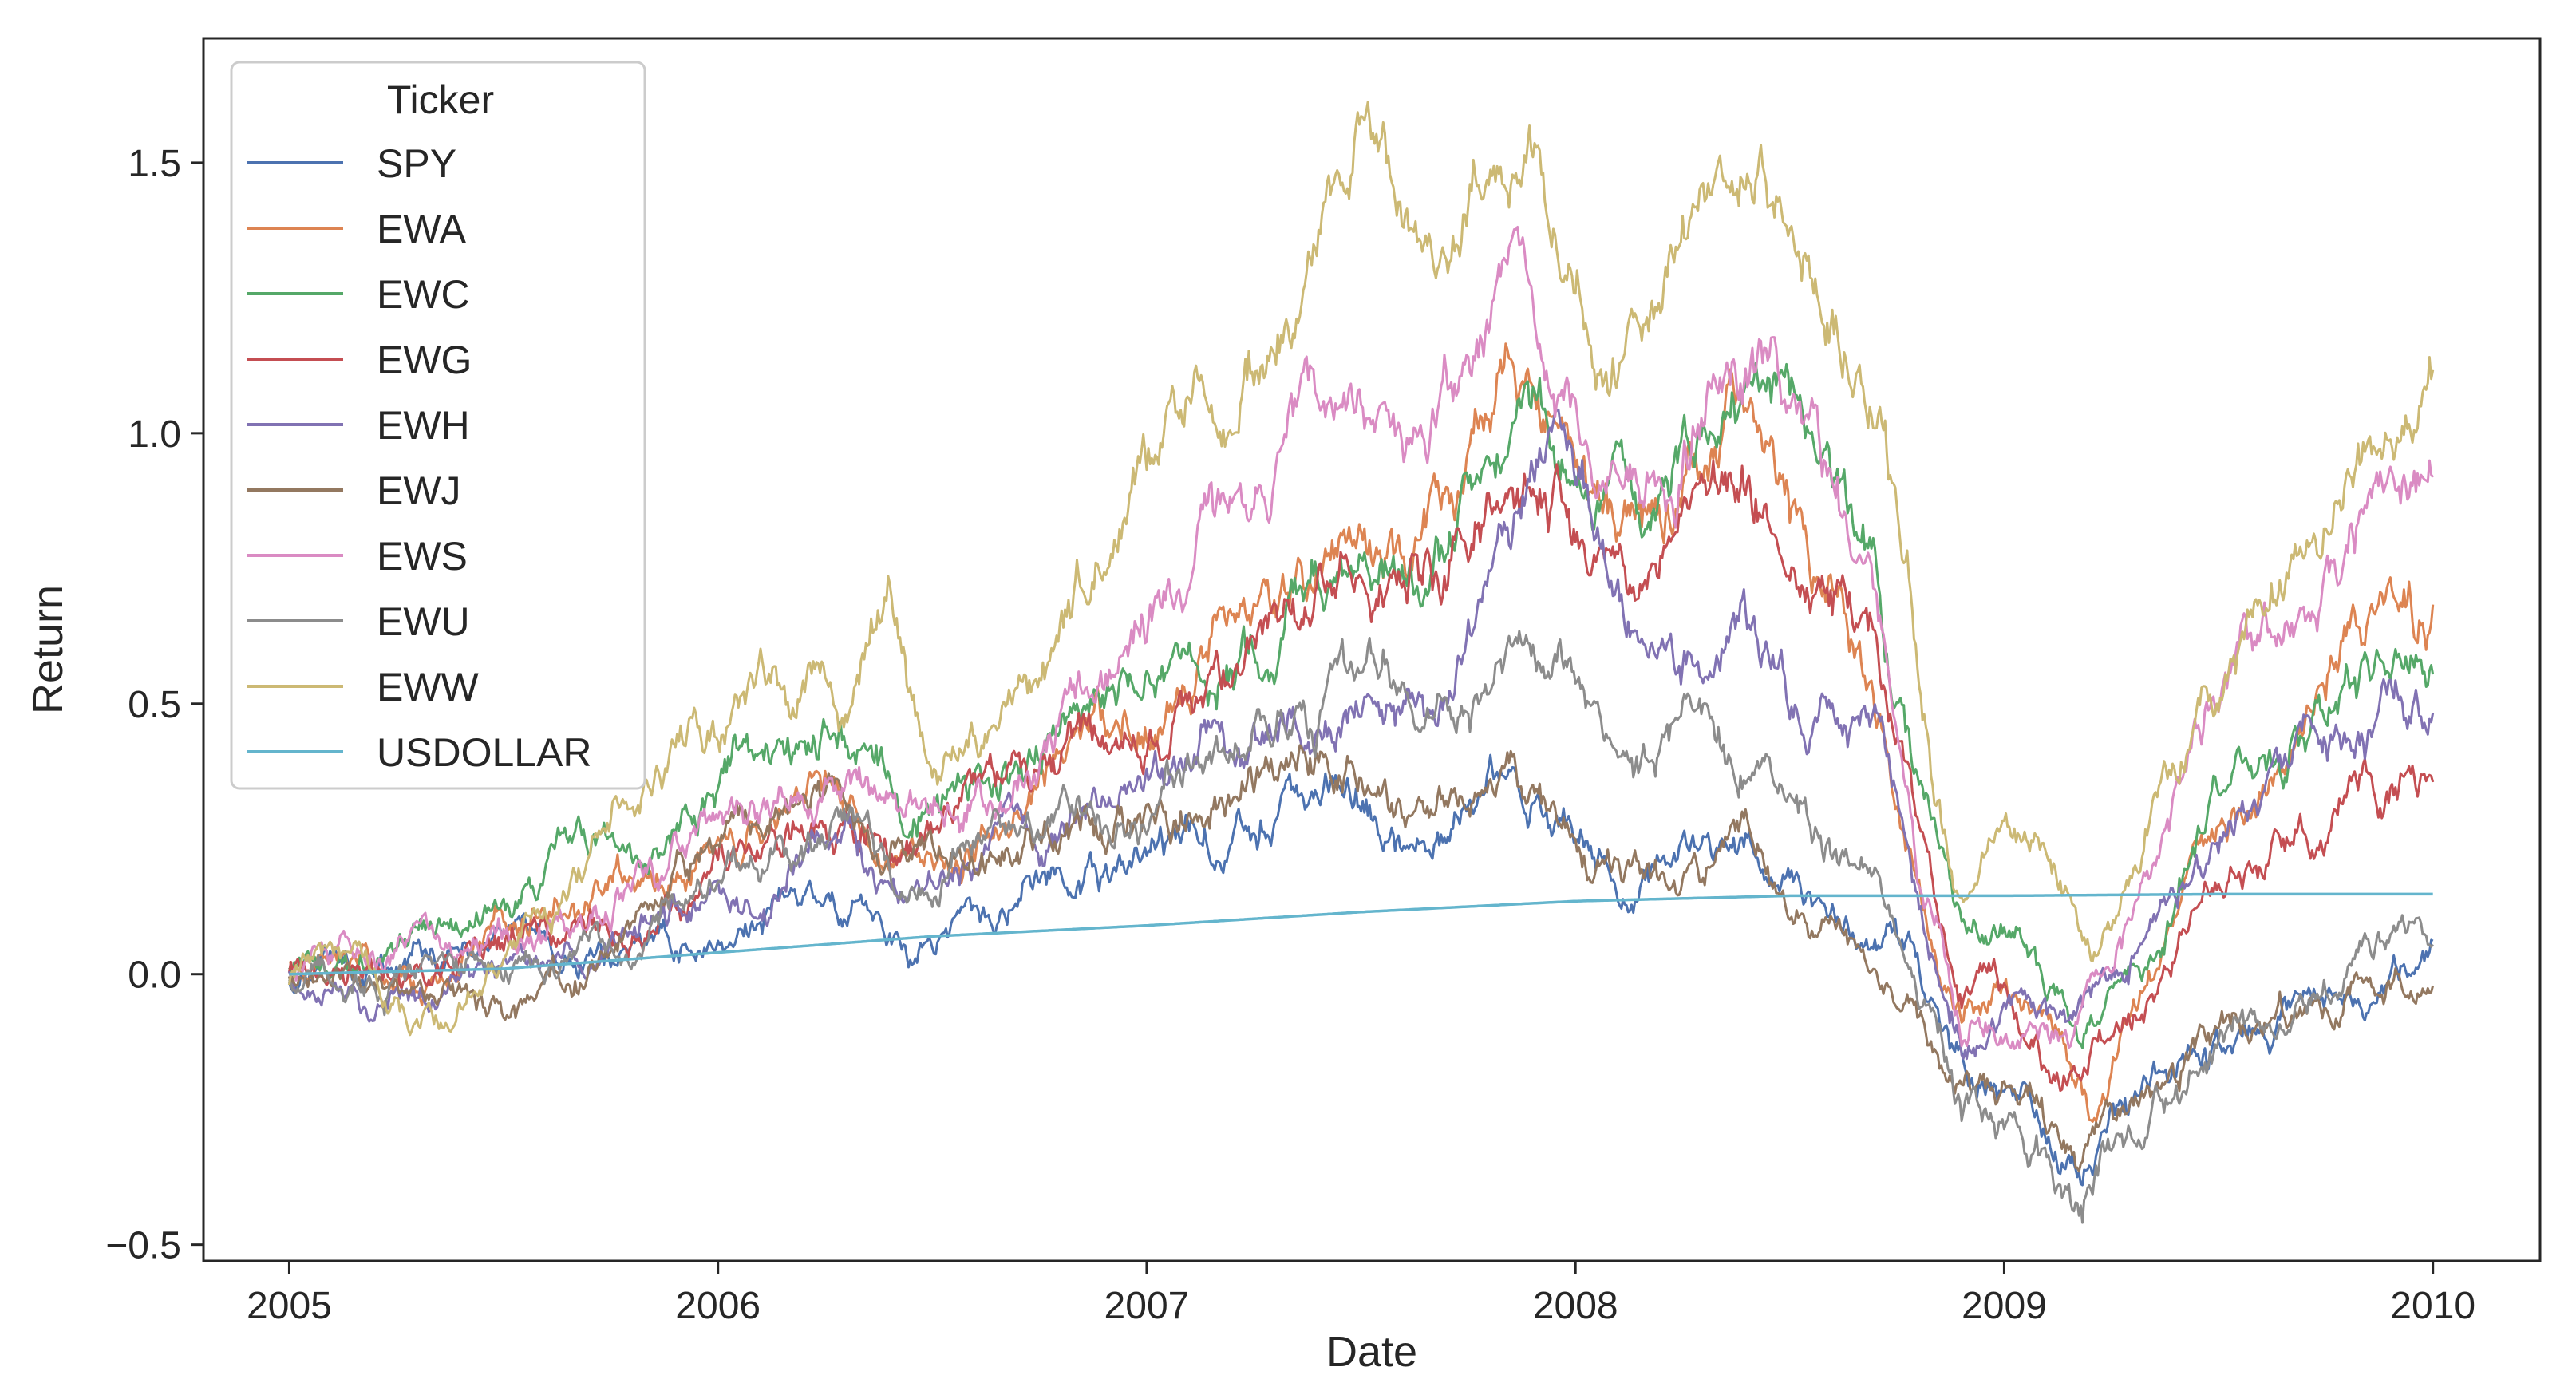 This screenshot has width=2576, height=1383. I want to click on legend-label-spy: SPY, so click(416, 163).